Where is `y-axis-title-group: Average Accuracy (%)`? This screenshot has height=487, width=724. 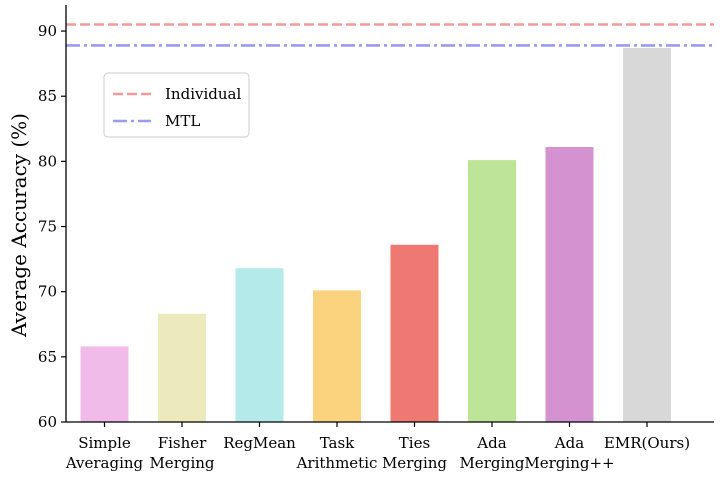 y-axis-title-group: Average Accuracy (%) is located at coordinates (19, 225).